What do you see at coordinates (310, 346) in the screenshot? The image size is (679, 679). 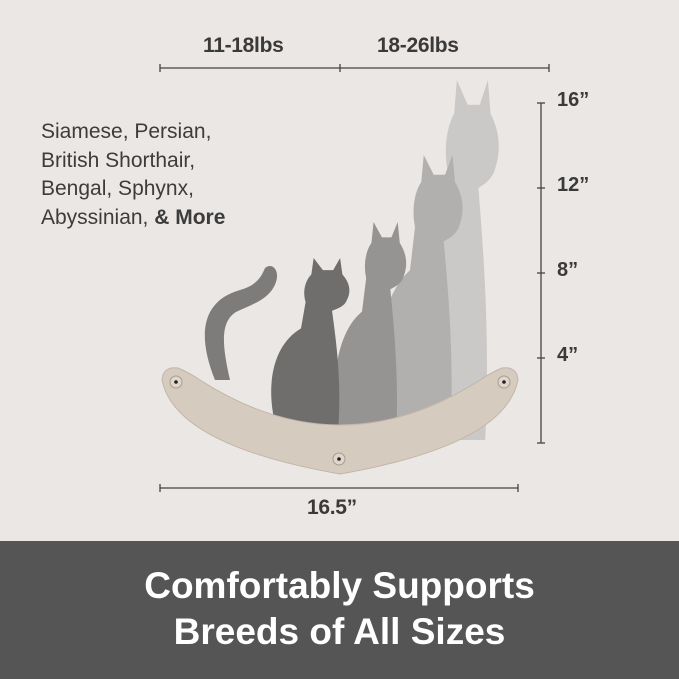 I see `cat-silhouette-small` at bounding box center [310, 346].